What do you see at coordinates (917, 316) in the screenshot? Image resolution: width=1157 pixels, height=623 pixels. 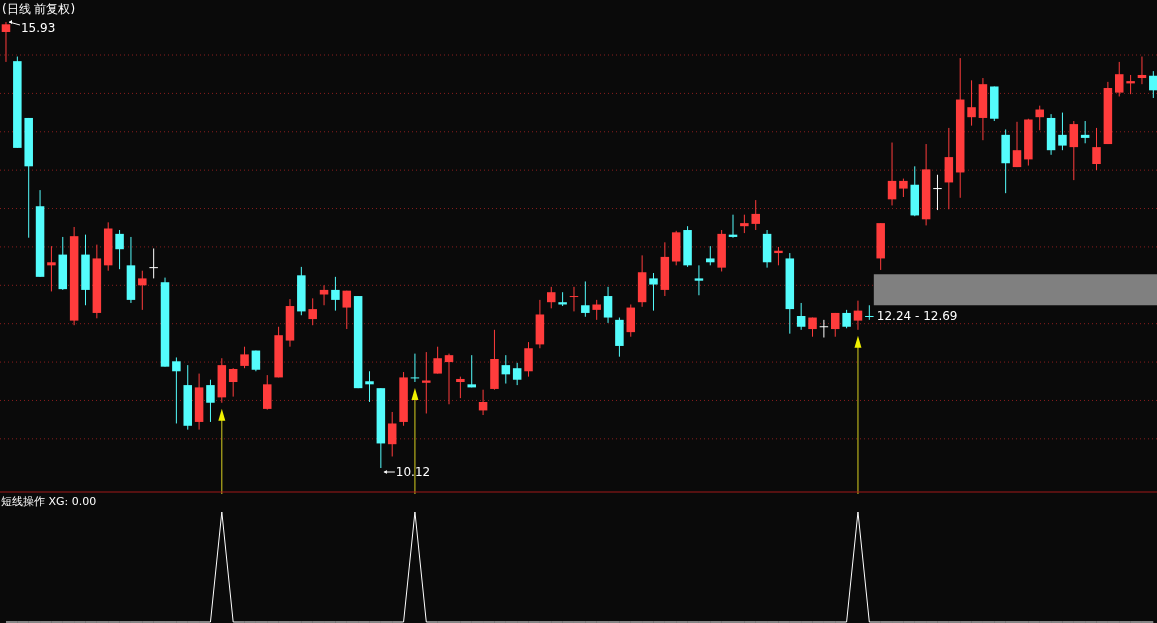 I see `annotation: 12.24 - 12.69` at bounding box center [917, 316].